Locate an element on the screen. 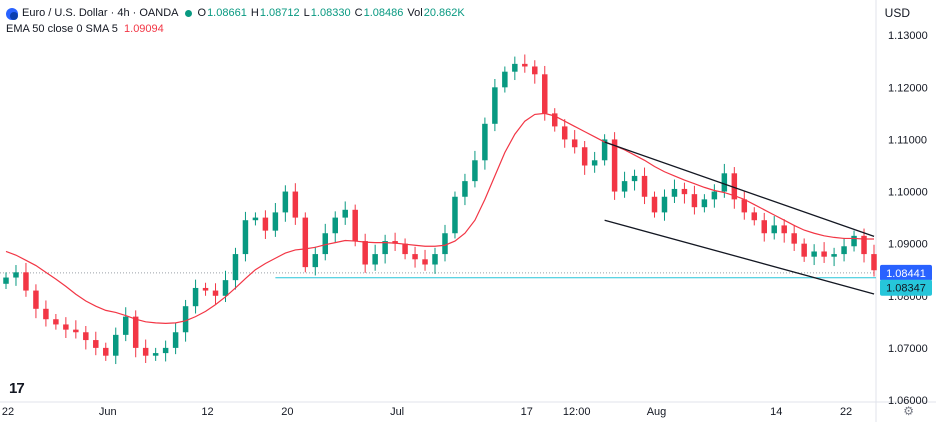 Image resolution: width=936 pixels, height=422 pixels. y-tick-label: 1.13000 is located at coordinates (908, 36).